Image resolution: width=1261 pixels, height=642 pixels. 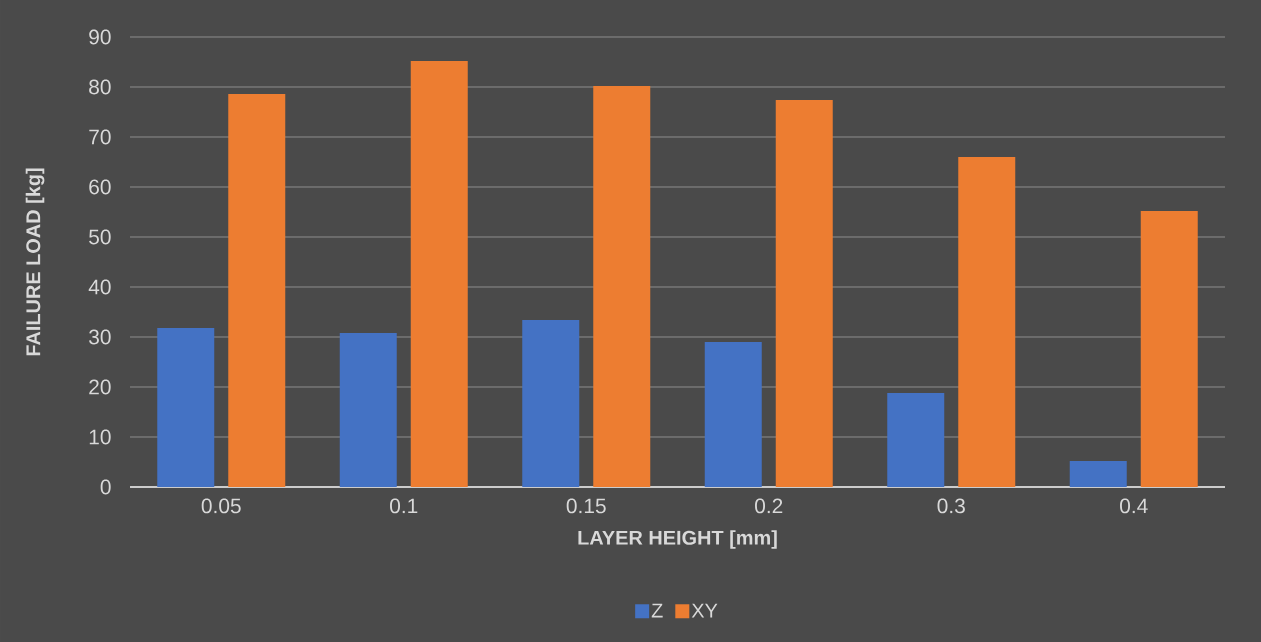 What do you see at coordinates (951, 506) in the screenshot?
I see `x-tick-label: 0.3` at bounding box center [951, 506].